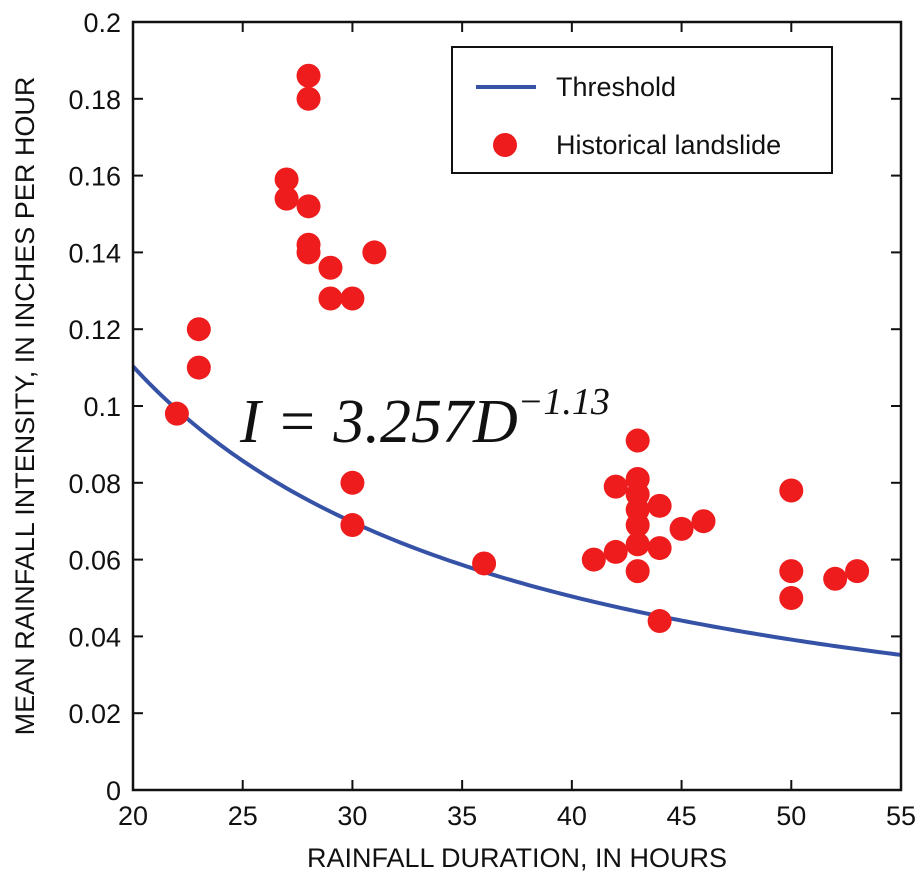  What do you see at coordinates (94, 637) in the screenshot?
I see `y-tick-label: 0.04` at bounding box center [94, 637].